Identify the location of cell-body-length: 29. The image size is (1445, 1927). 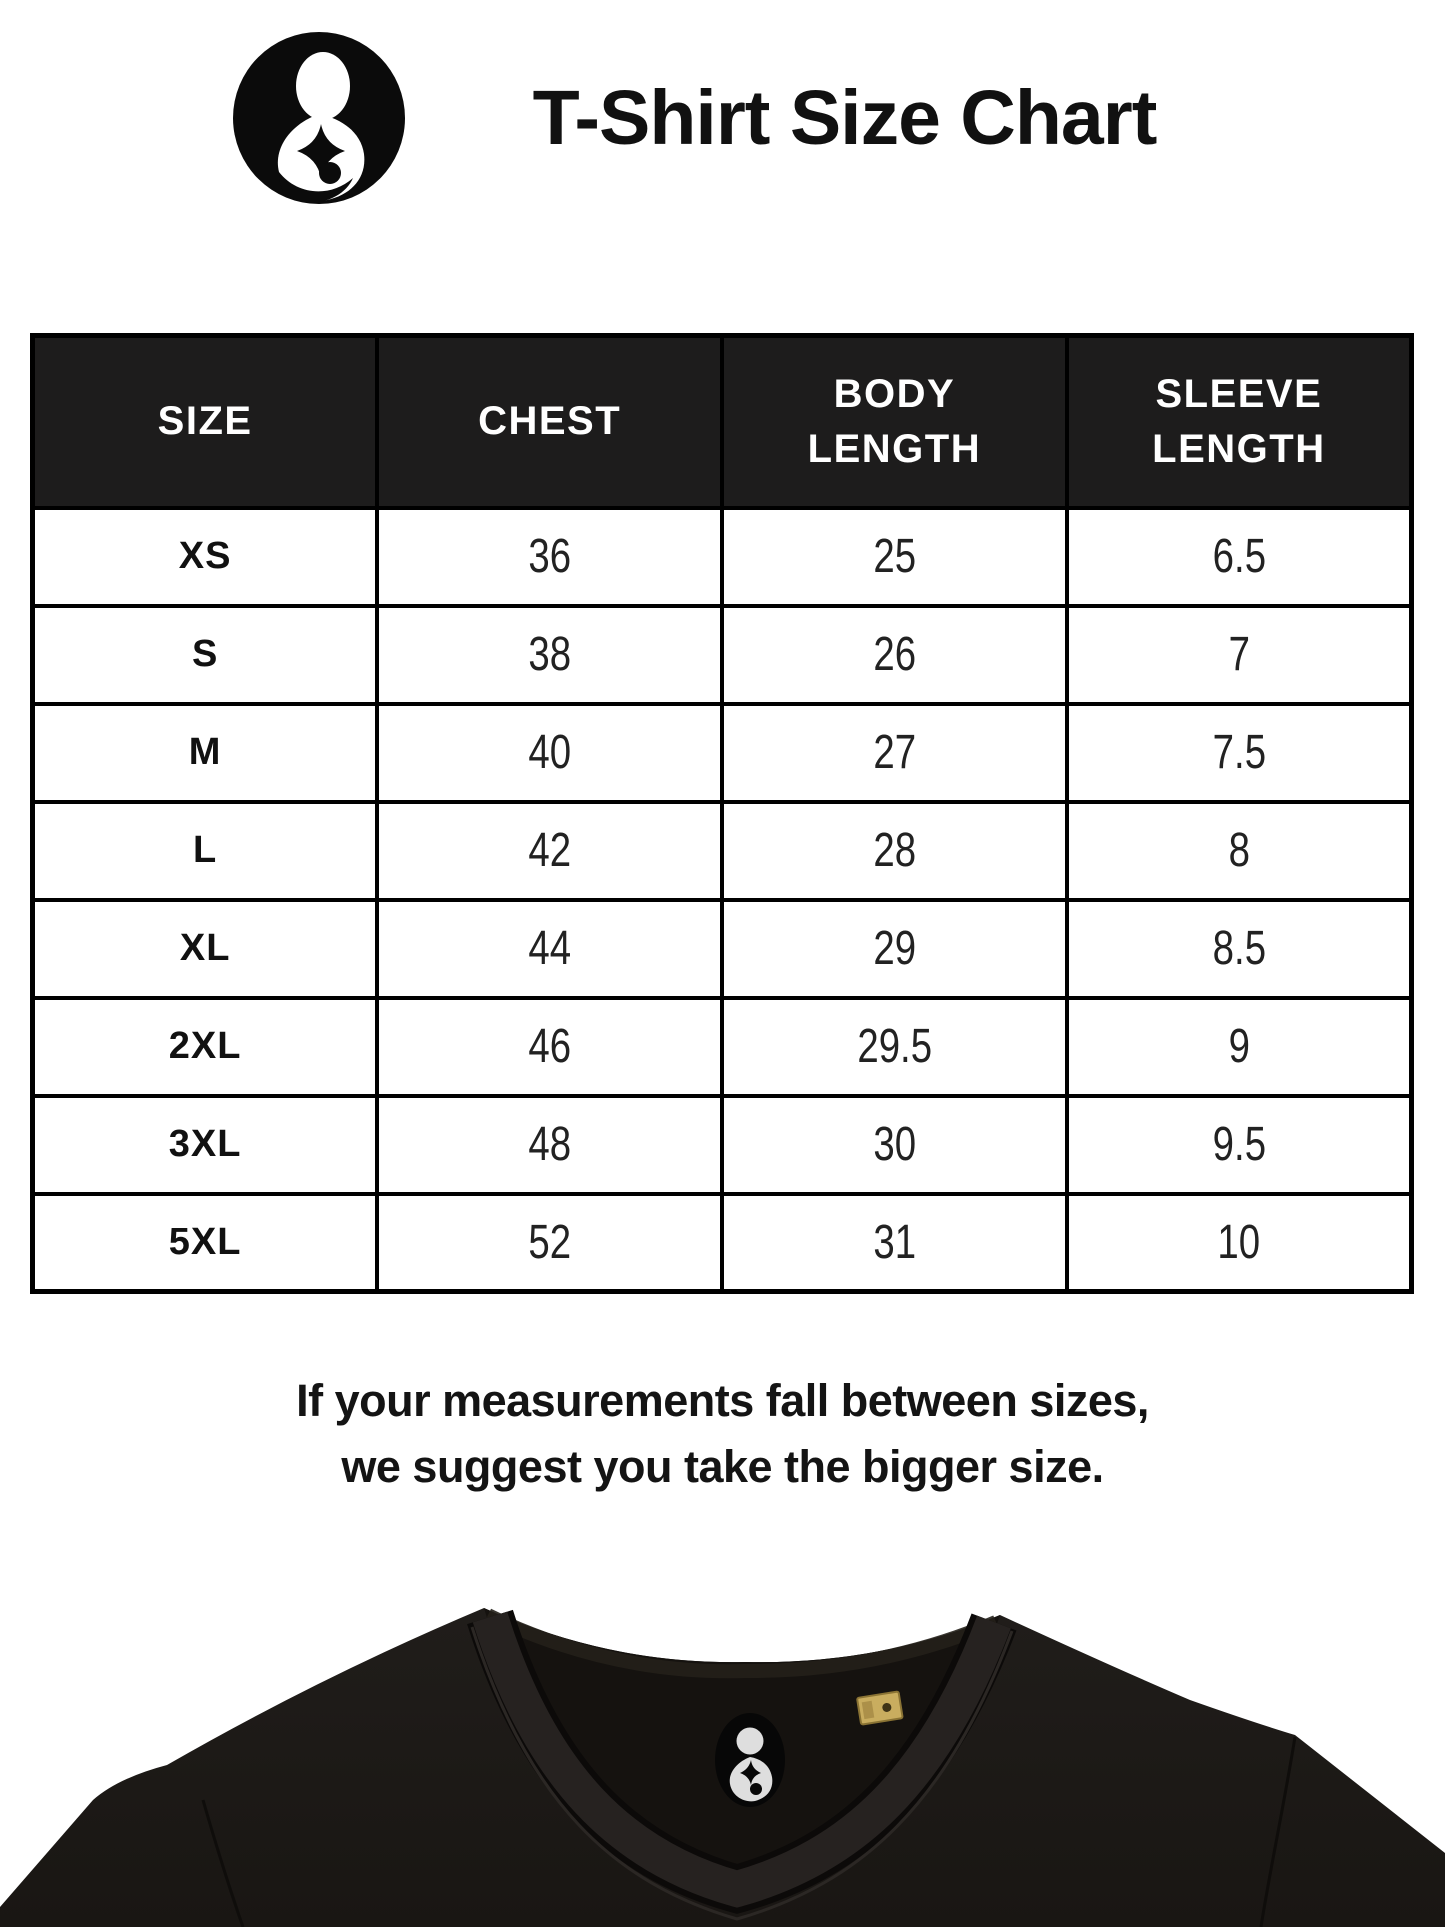
(894, 948).